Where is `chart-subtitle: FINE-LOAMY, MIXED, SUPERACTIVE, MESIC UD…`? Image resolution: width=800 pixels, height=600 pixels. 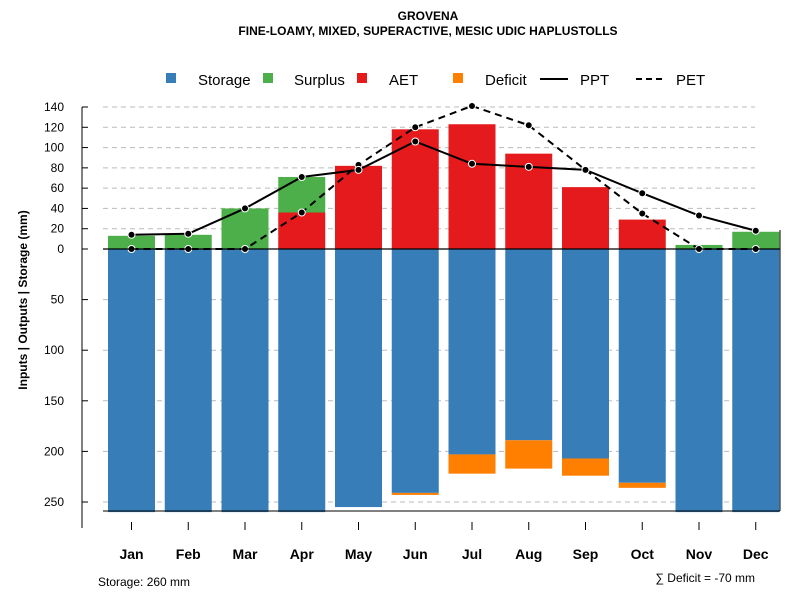 chart-subtitle: FINE-LOAMY, MIXED, SUPERACTIVE, MESIC UD… is located at coordinates (427, 31).